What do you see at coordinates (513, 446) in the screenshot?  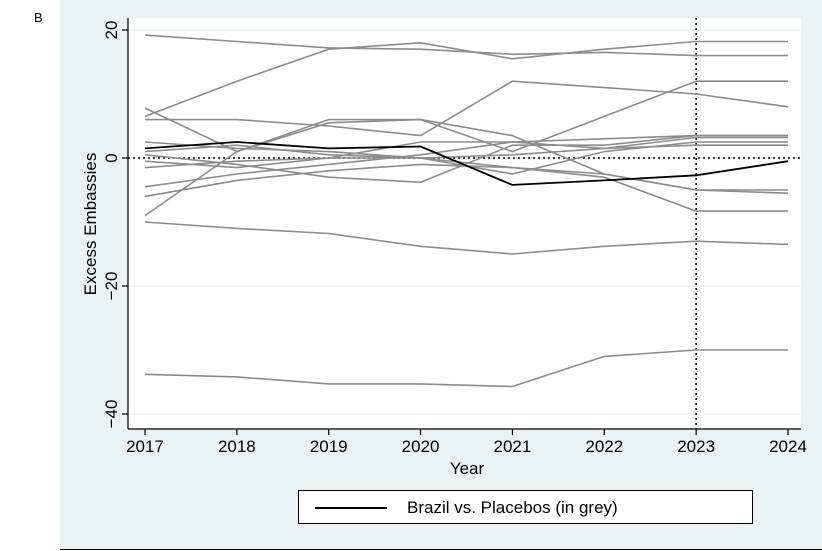 I see `x-tick-label: 2021` at bounding box center [513, 446].